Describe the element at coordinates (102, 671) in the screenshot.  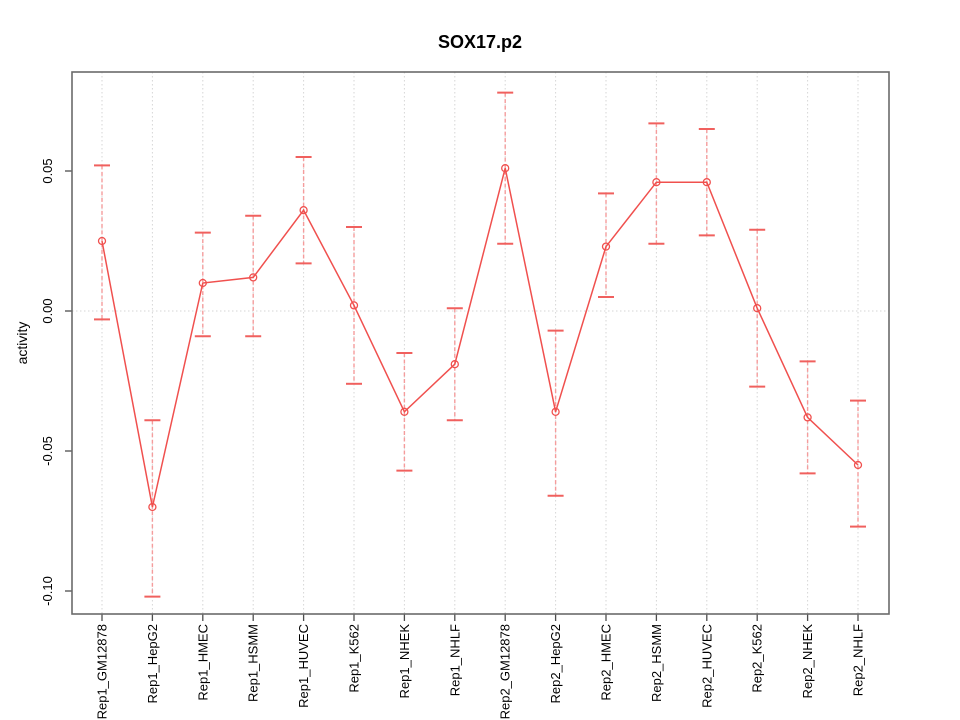
I see `x-category-label: Rep1_GM12878` at that location.